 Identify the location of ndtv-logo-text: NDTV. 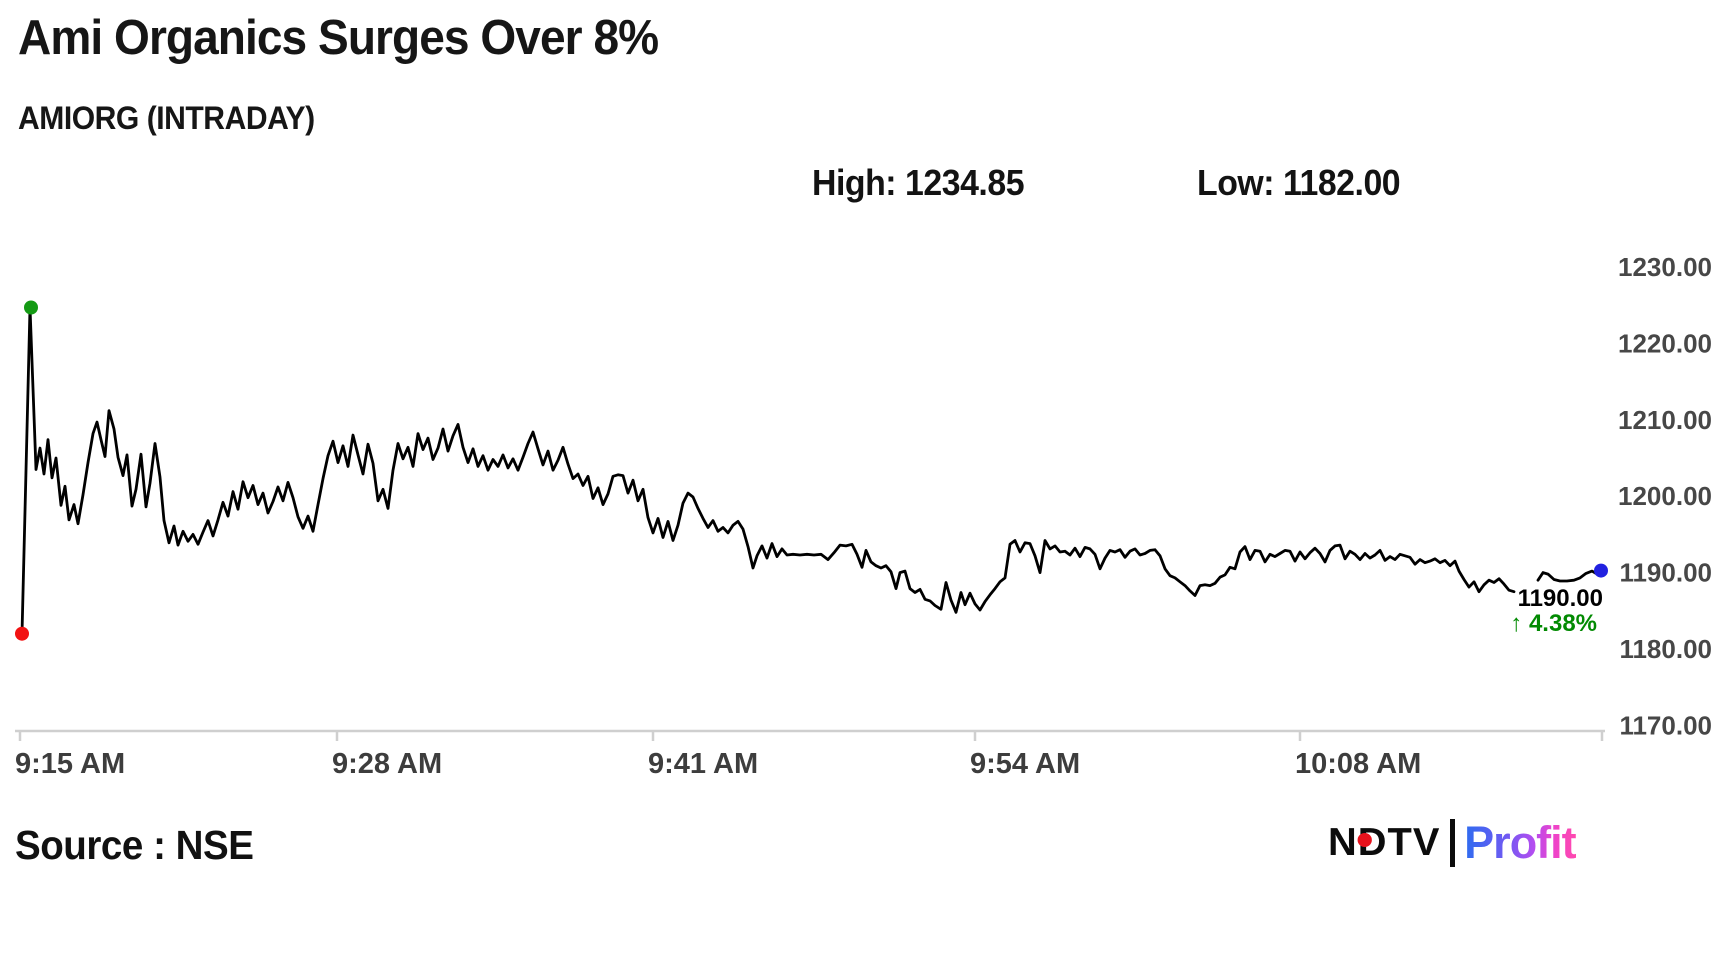
(1384, 842).